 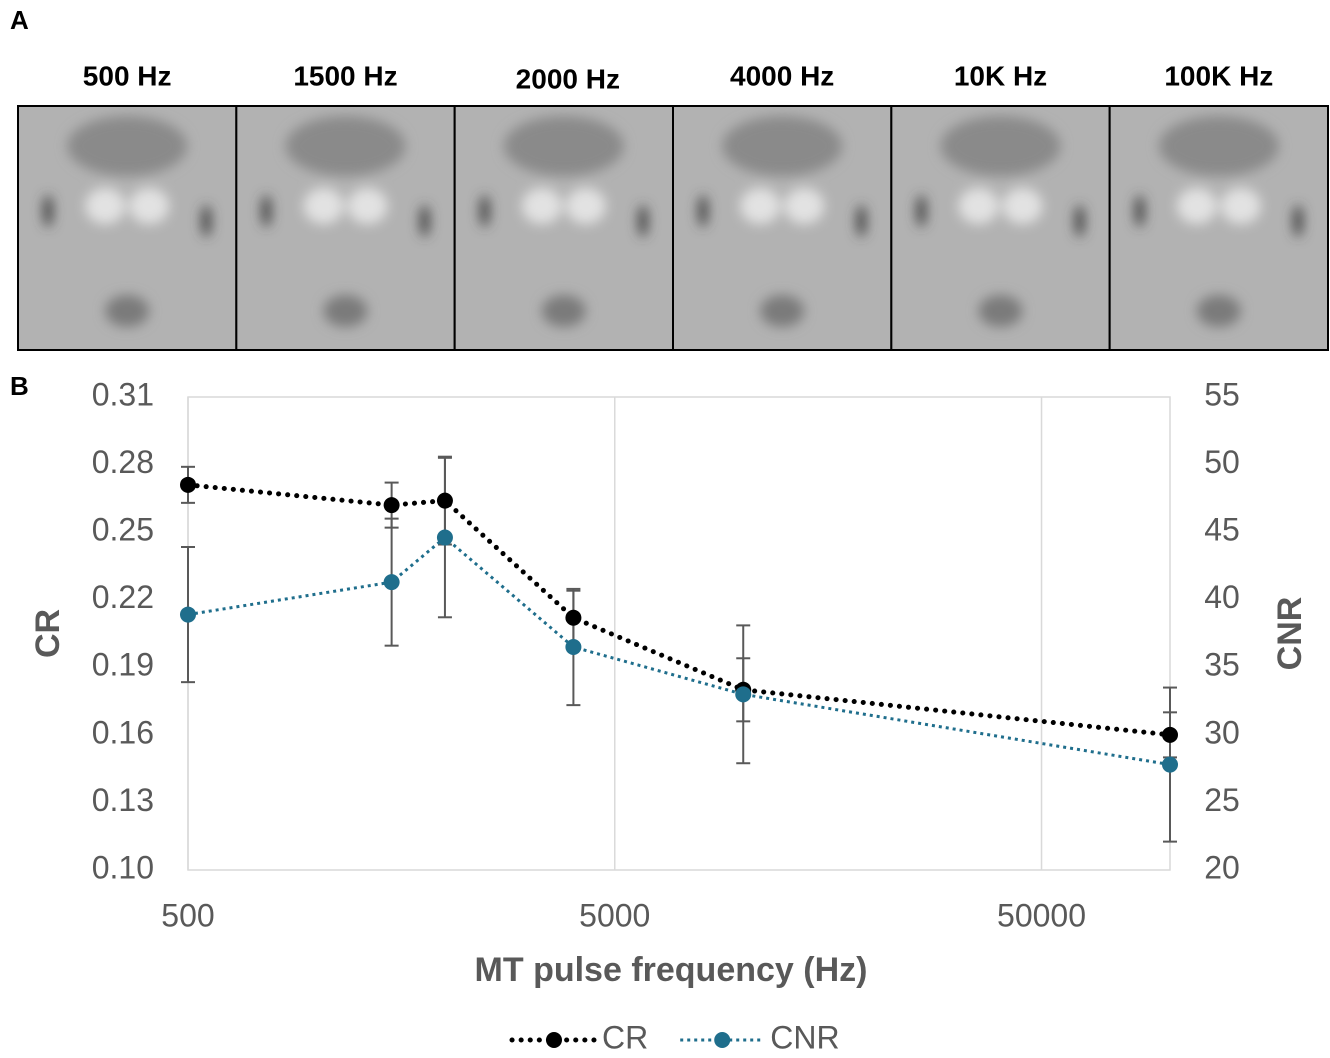 I want to click on y2-tick-label: 35, so click(x=1222, y=665).